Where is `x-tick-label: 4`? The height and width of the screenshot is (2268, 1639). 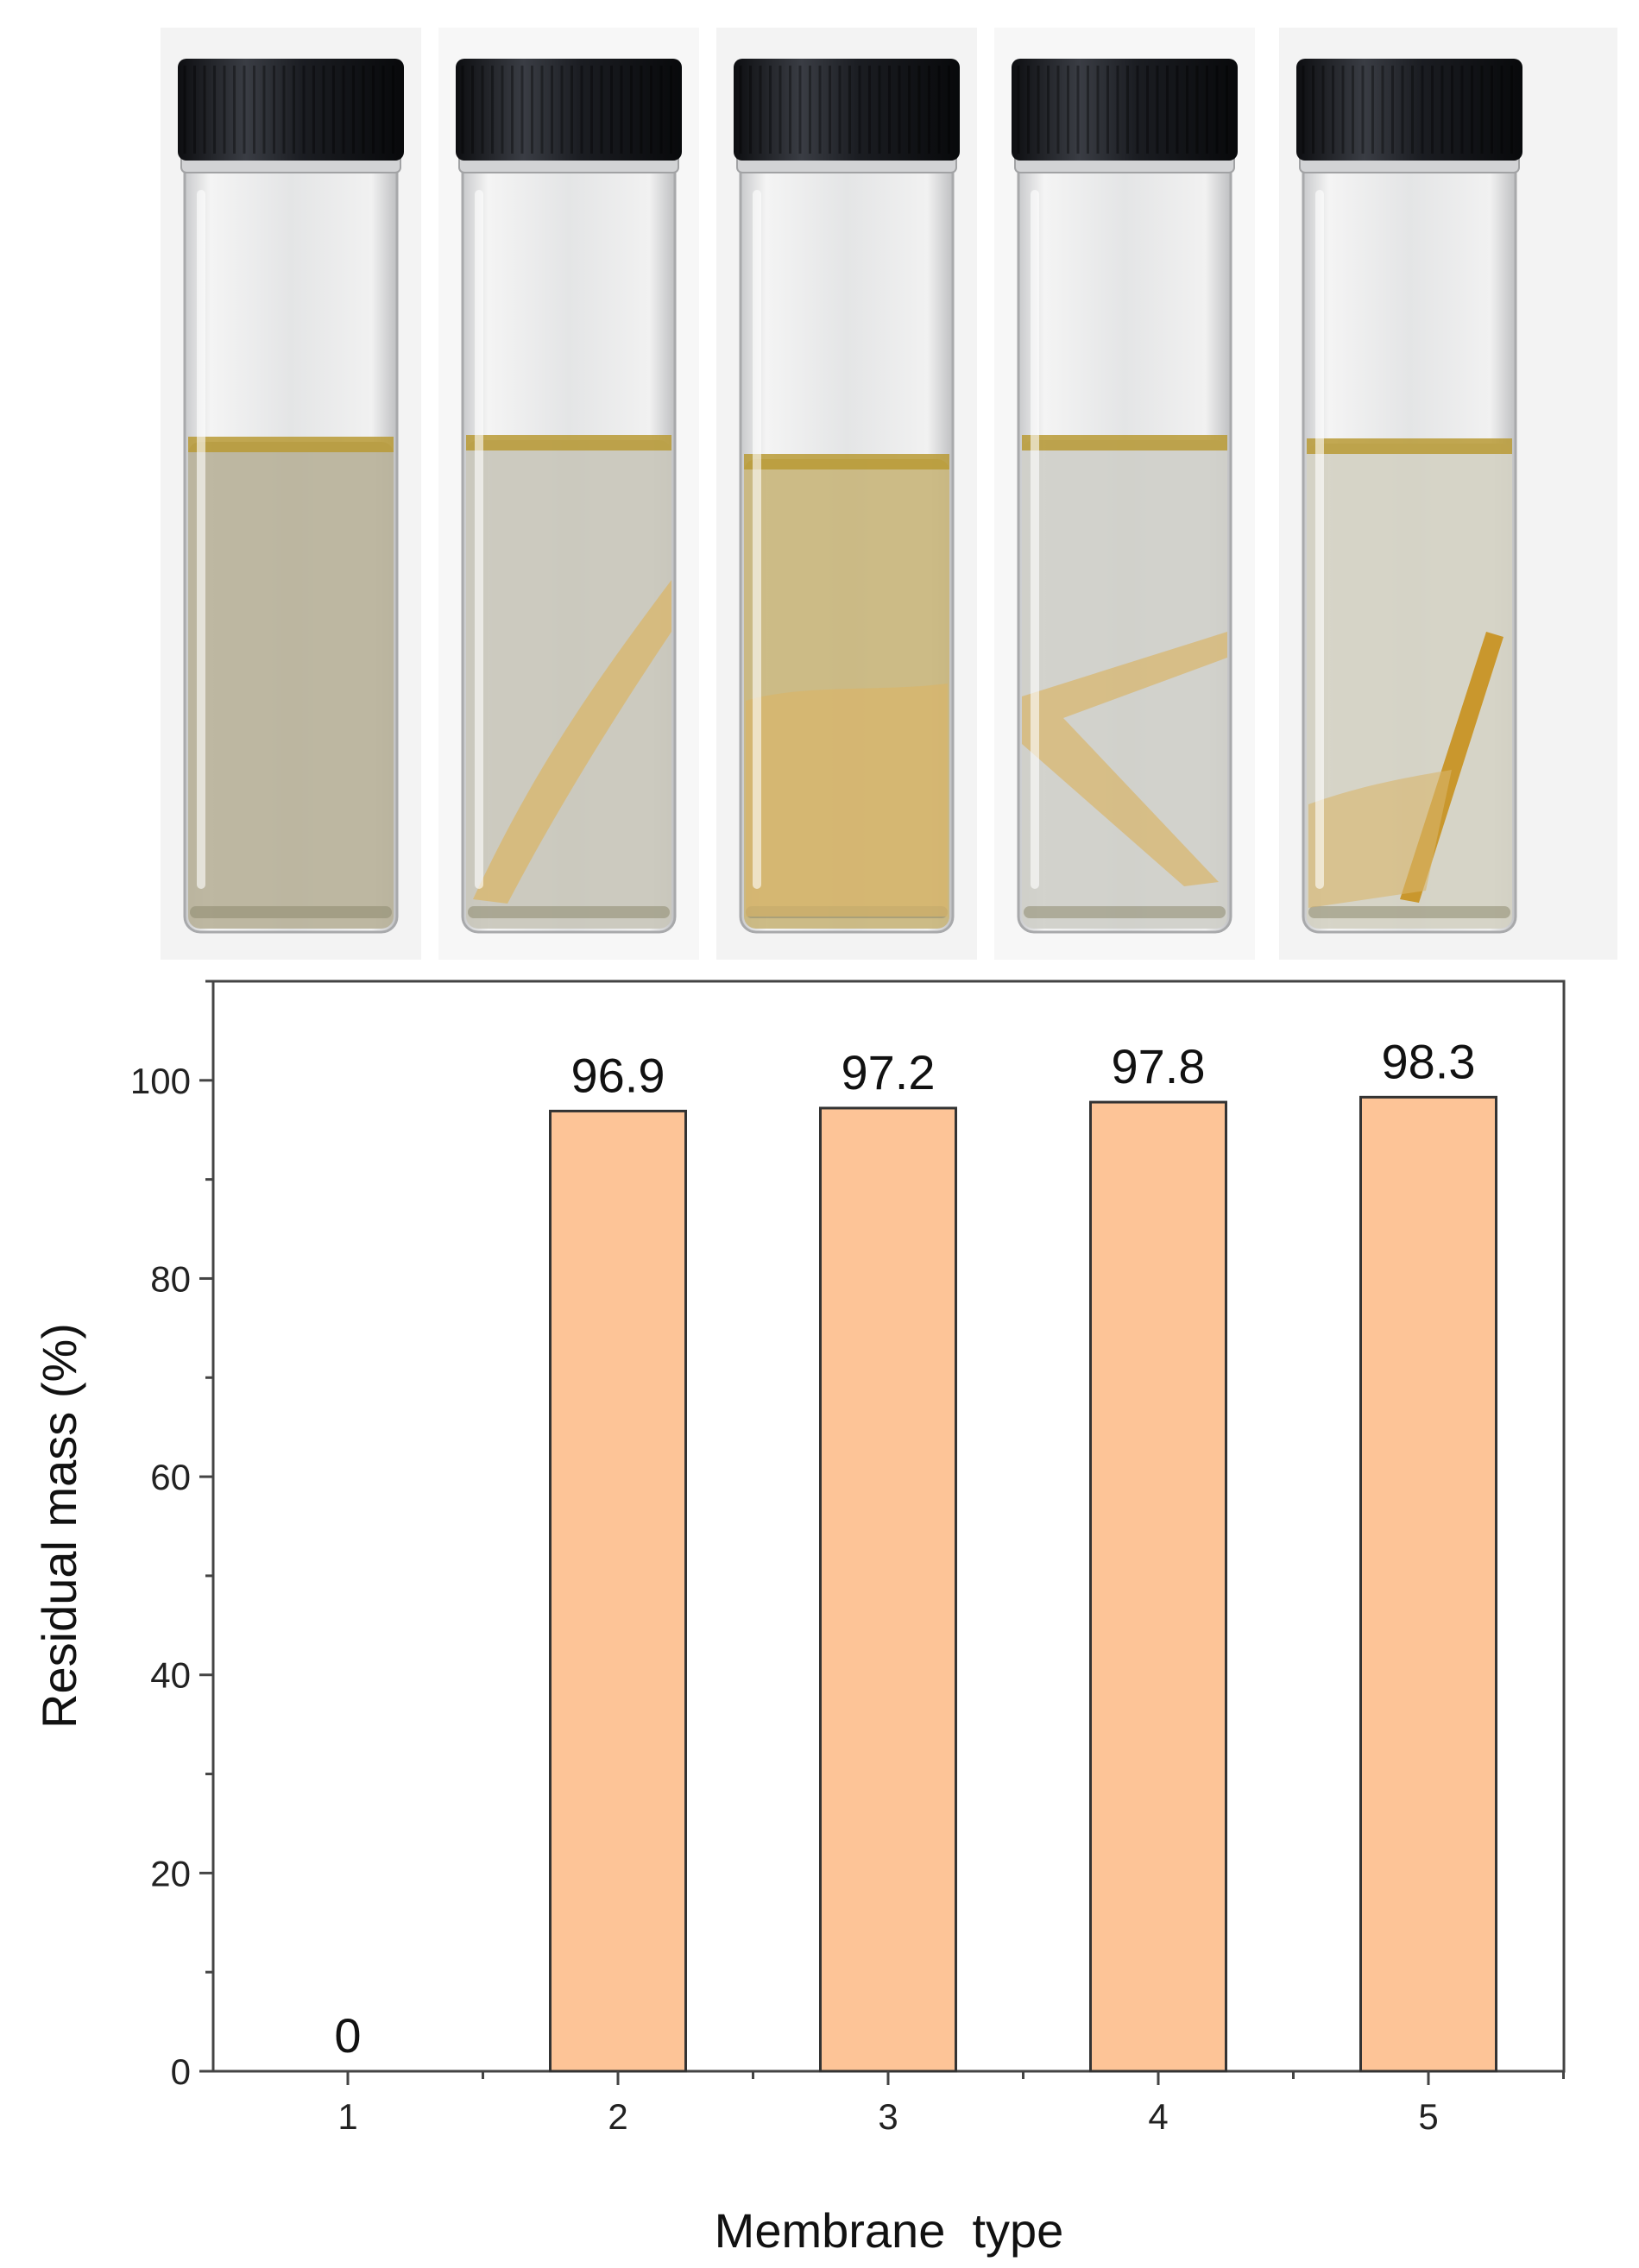 x-tick-label: 4 is located at coordinates (1158, 2116).